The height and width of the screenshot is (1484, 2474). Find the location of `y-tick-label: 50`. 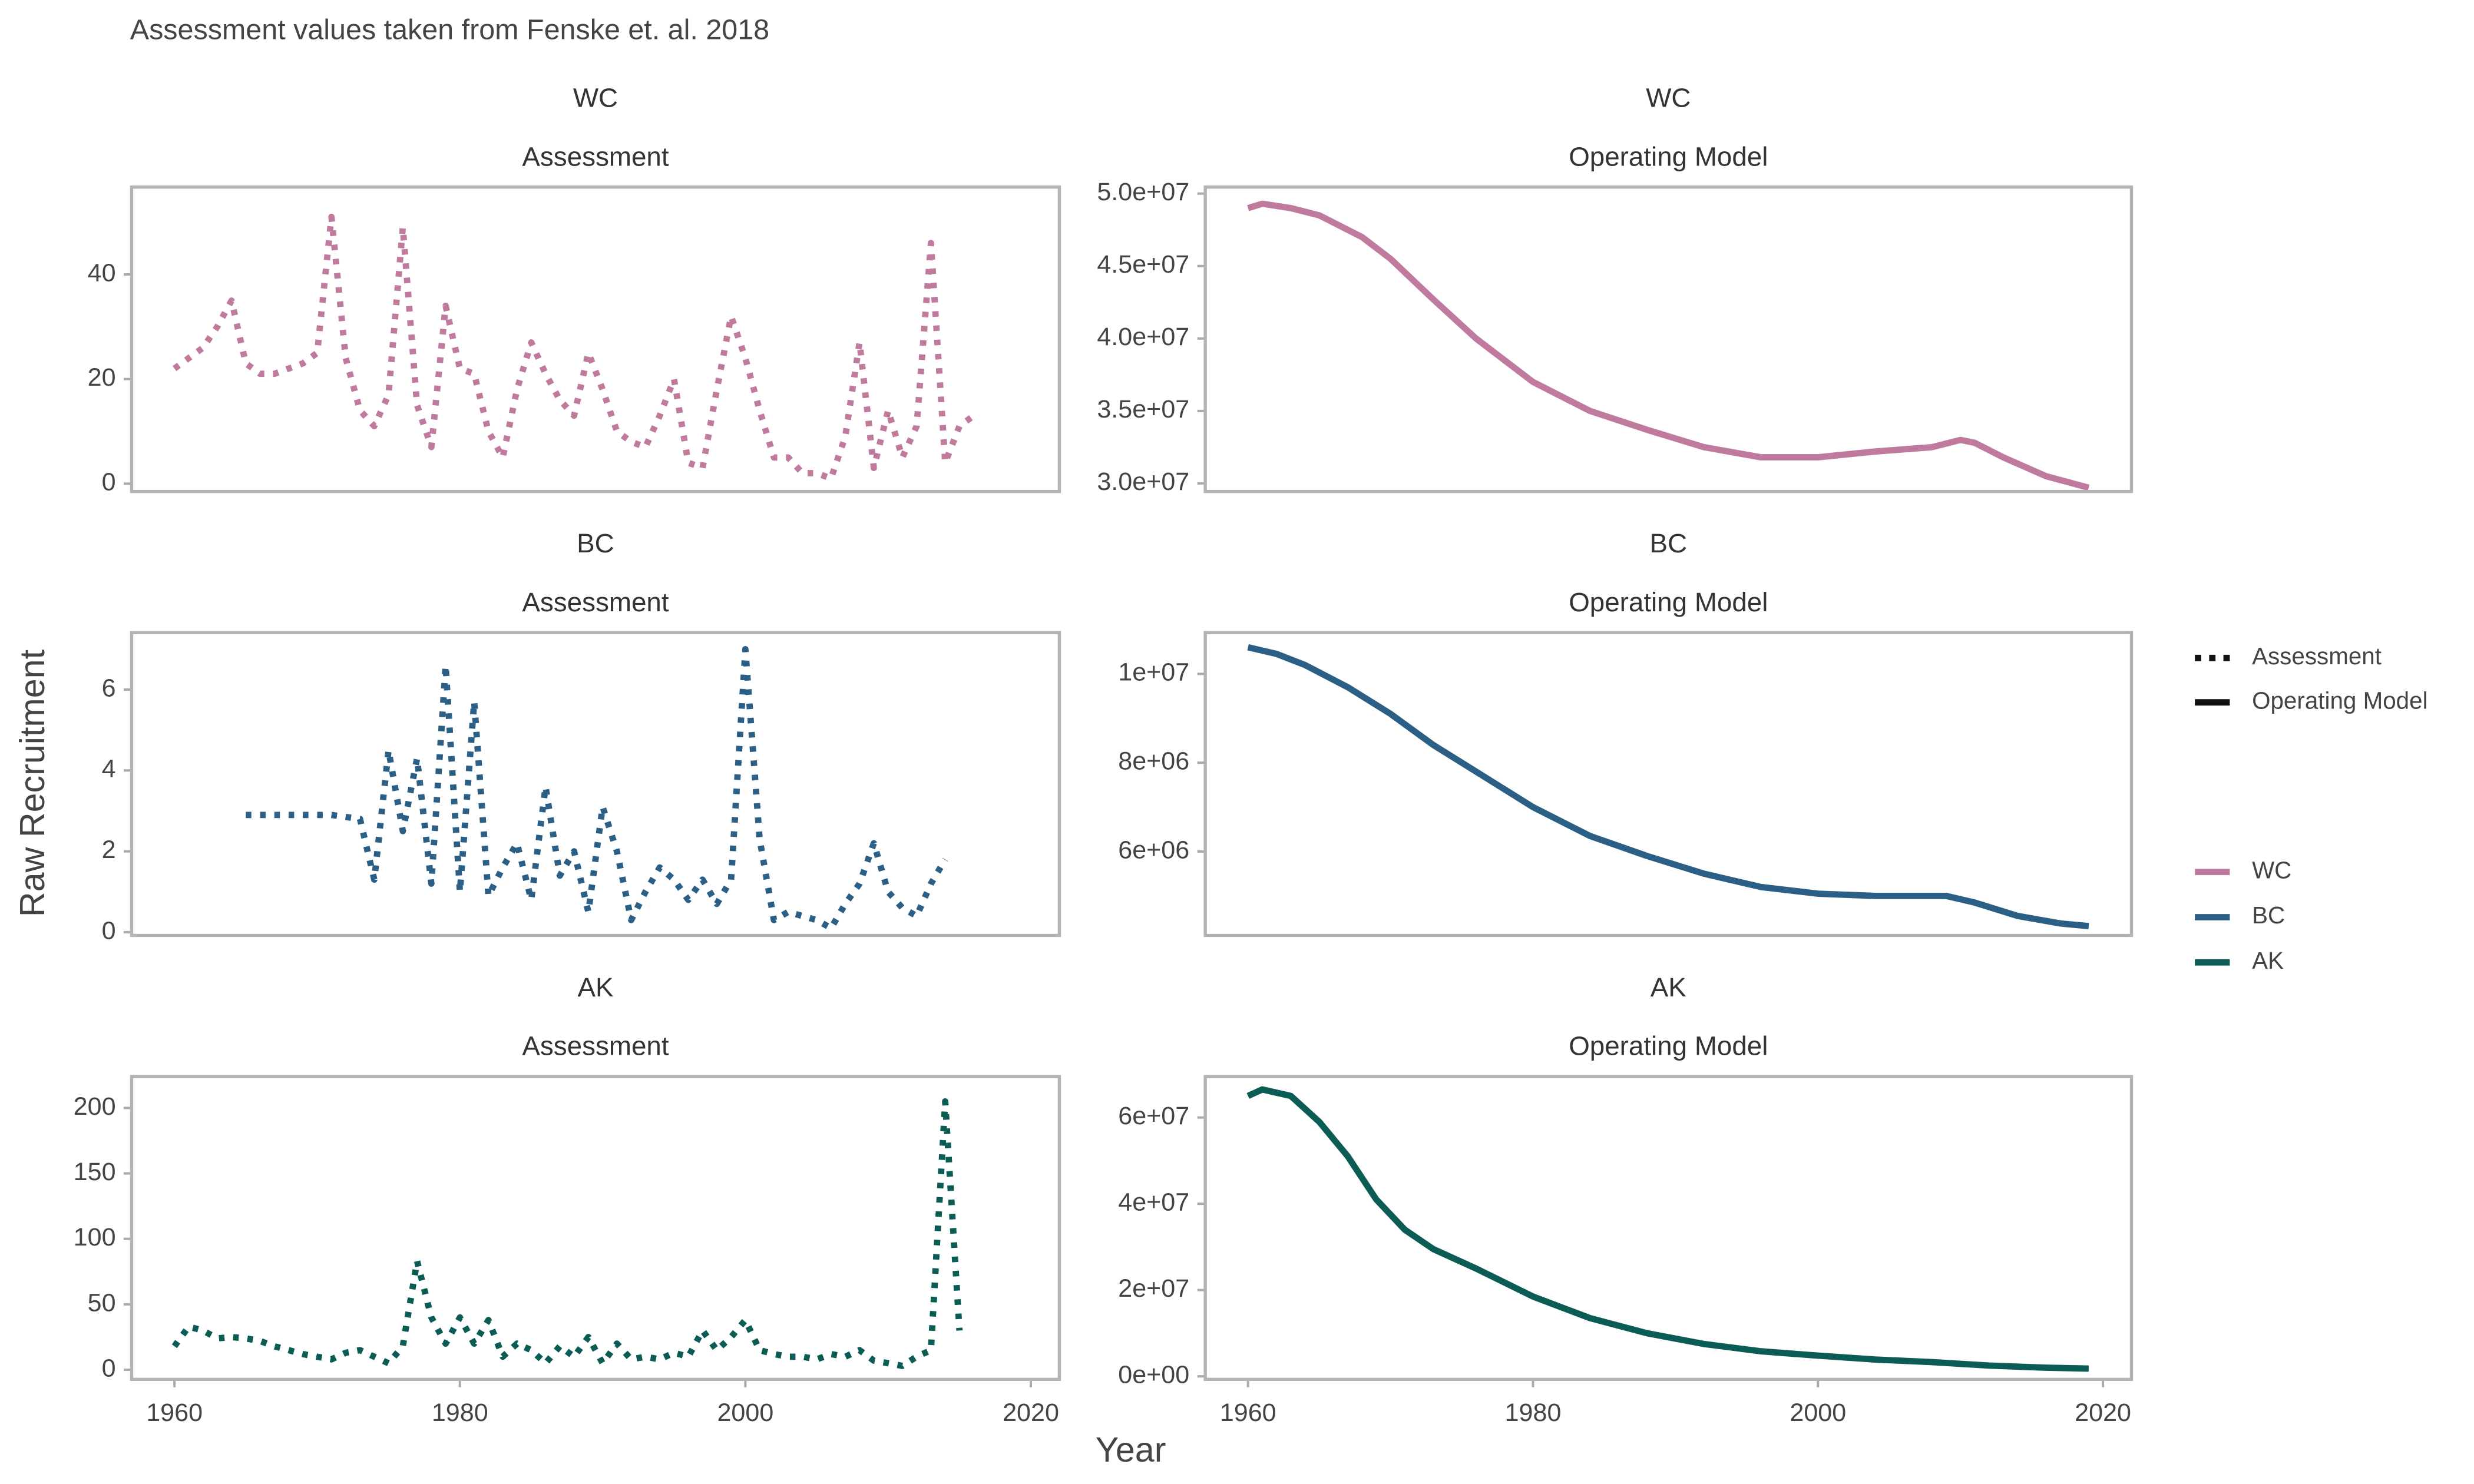

y-tick-label: 50 is located at coordinates (102, 1302).